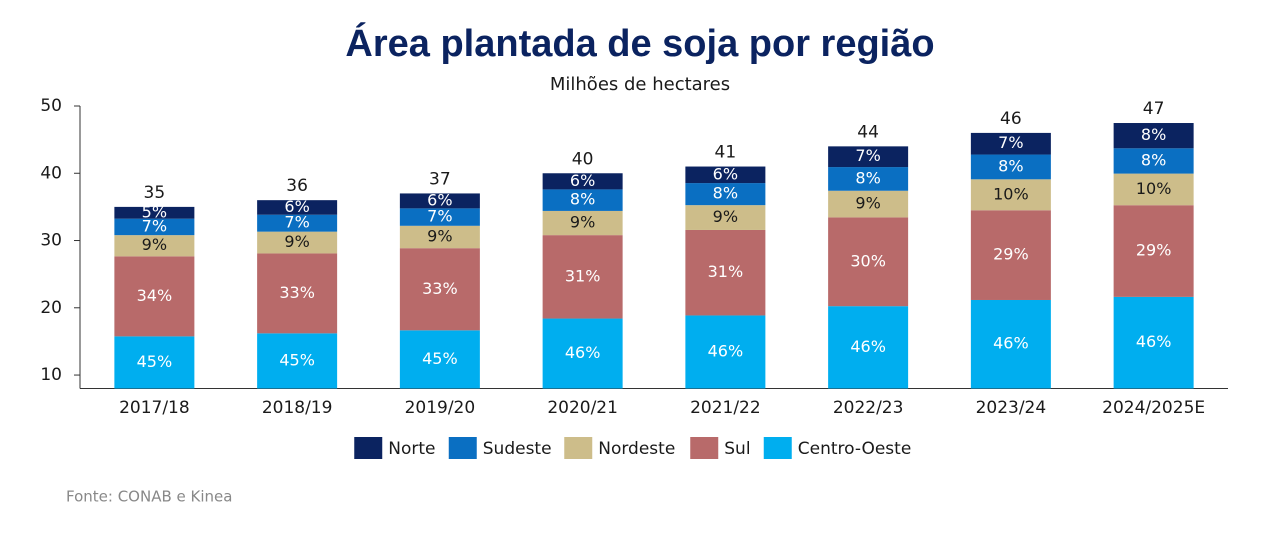 The image size is (1276, 534). I want to click on x-tick-label: 2023/24, so click(1011, 408).